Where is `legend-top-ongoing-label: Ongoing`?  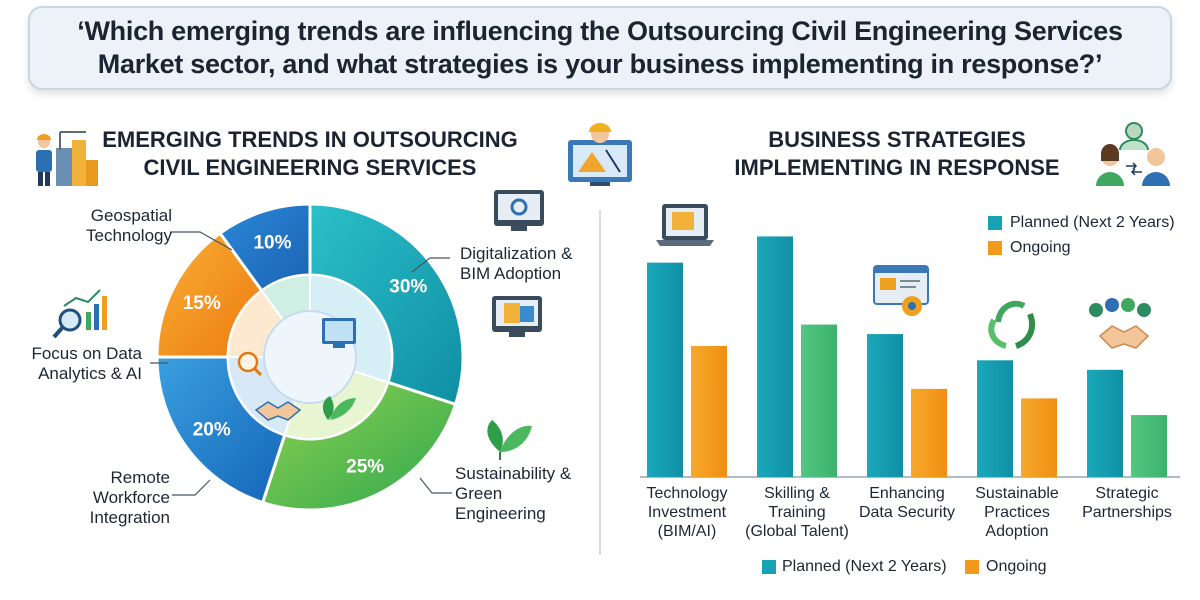
legend-top-ongoing-label: Ongoing is located at coordinates (1040, 247).